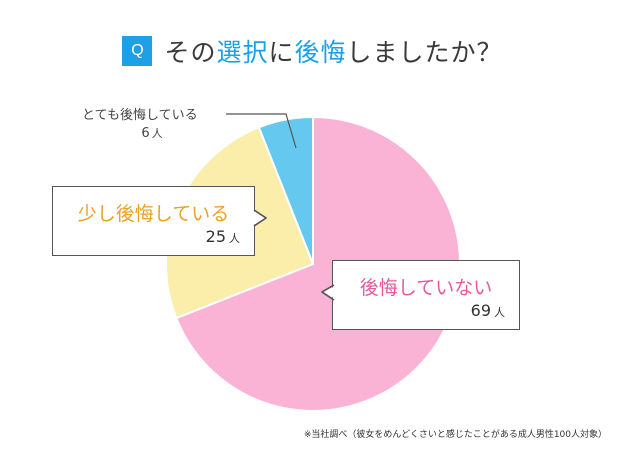 The width and height of the screenshot is (625, 450). What do you see at coordinates (320, 52) in the screenshot?
I see `title-highlight: 後悔` at bounding box center [320, 52].